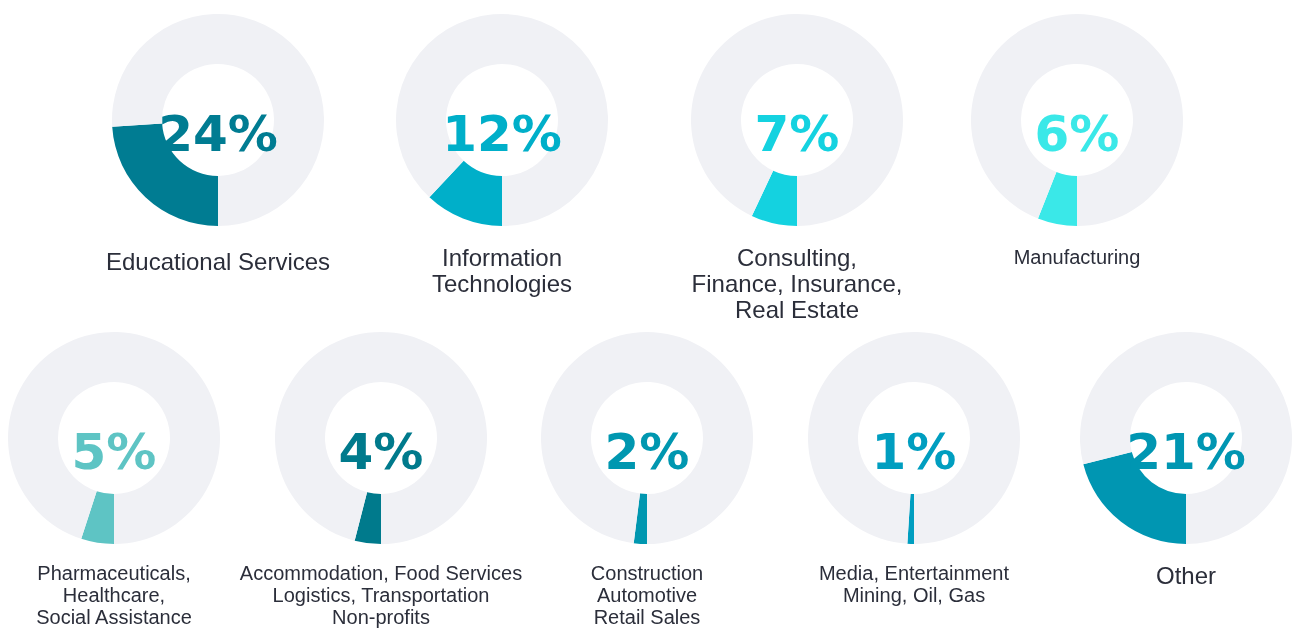  I want to click on slice-label: Information Technologies, so click(502, 270).